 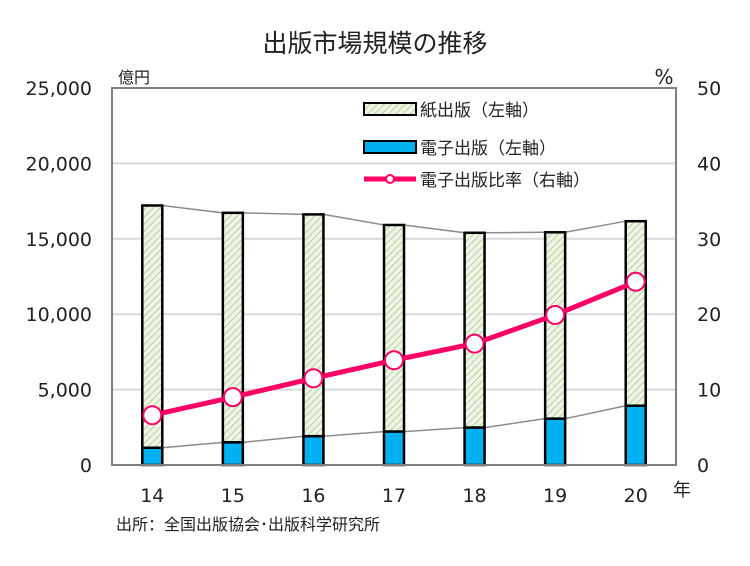 I want to click on left-axis-ticks: 0 5,000 10,000 15,000 20,000 25,000, so click(x=59, y=277).